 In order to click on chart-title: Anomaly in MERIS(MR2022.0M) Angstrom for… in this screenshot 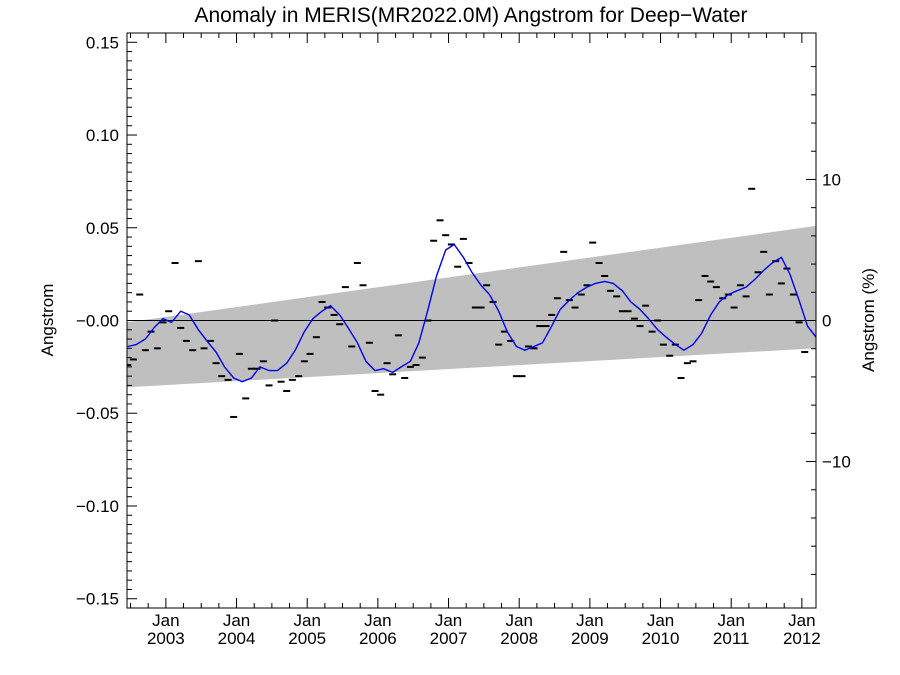, I will do `click(470, 15)`.